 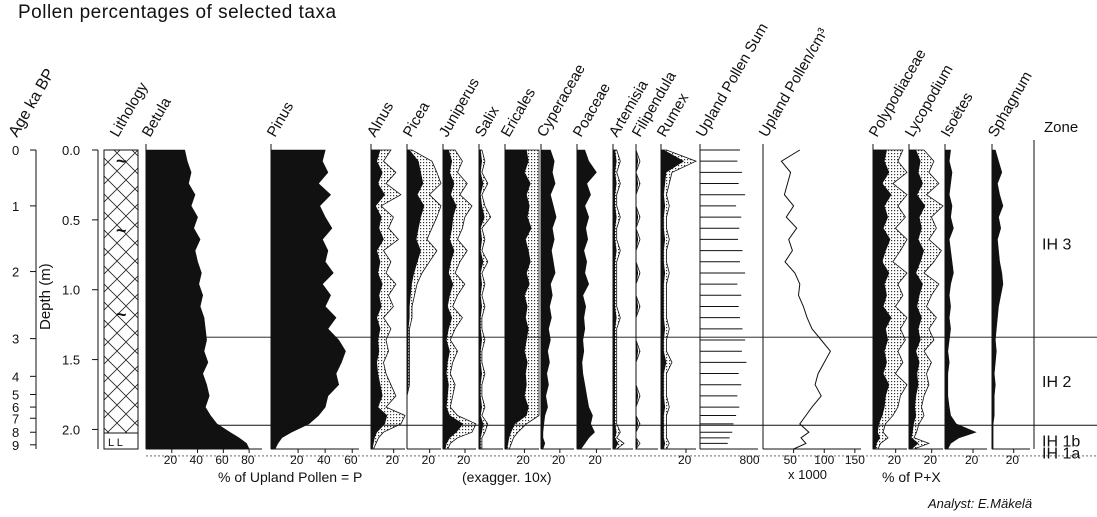 I want to click on taxon-label-sphagnum: Sphagnum, so click(x=1010, y=104).